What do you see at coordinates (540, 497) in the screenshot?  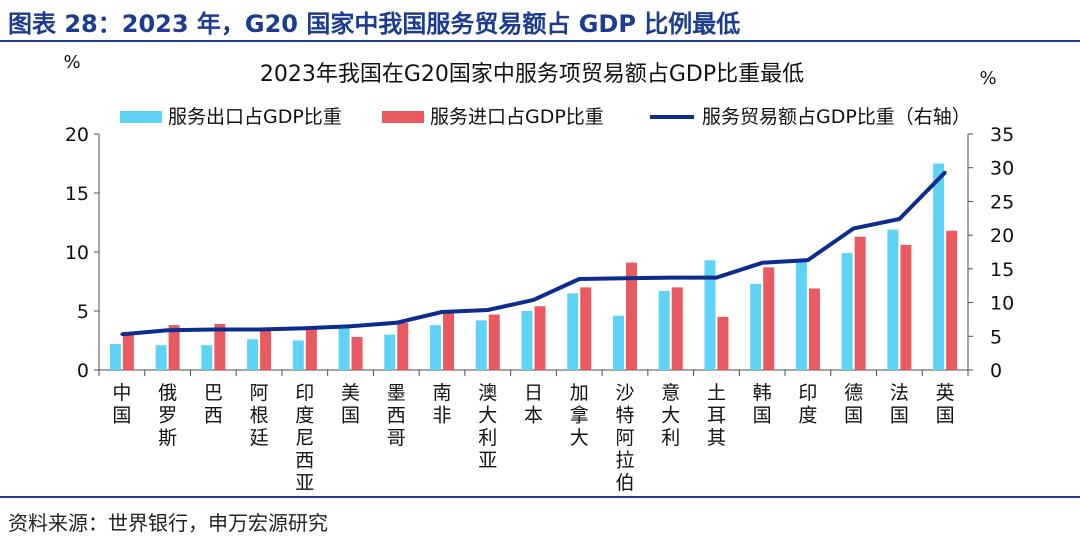 I see `source-divider` at bounding box center [540, 497].